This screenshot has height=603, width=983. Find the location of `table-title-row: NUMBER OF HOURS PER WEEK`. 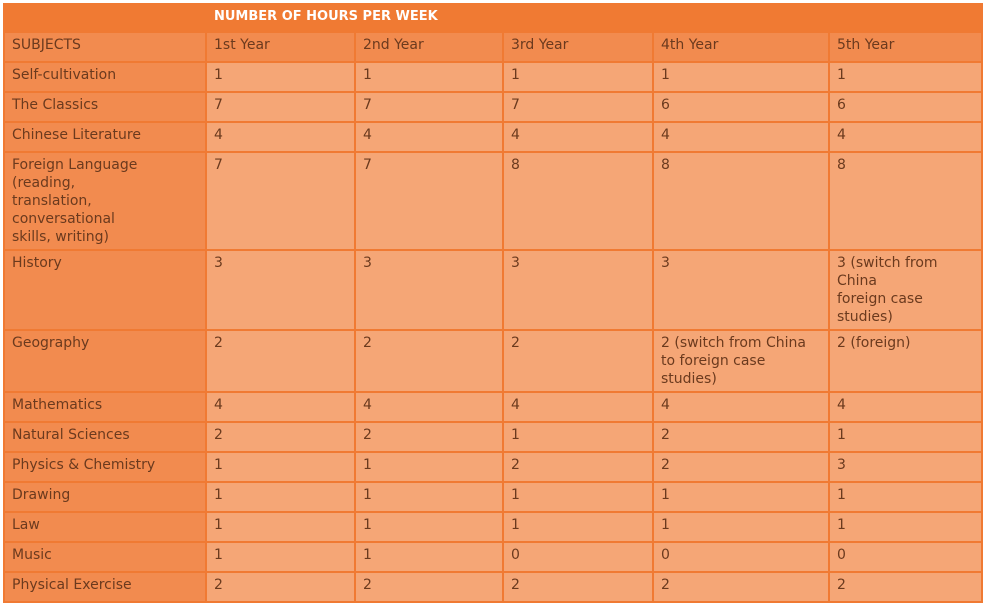

table-title-row: NUMBER OF HOURS PER WEEK is located at coordinates (493, 18).